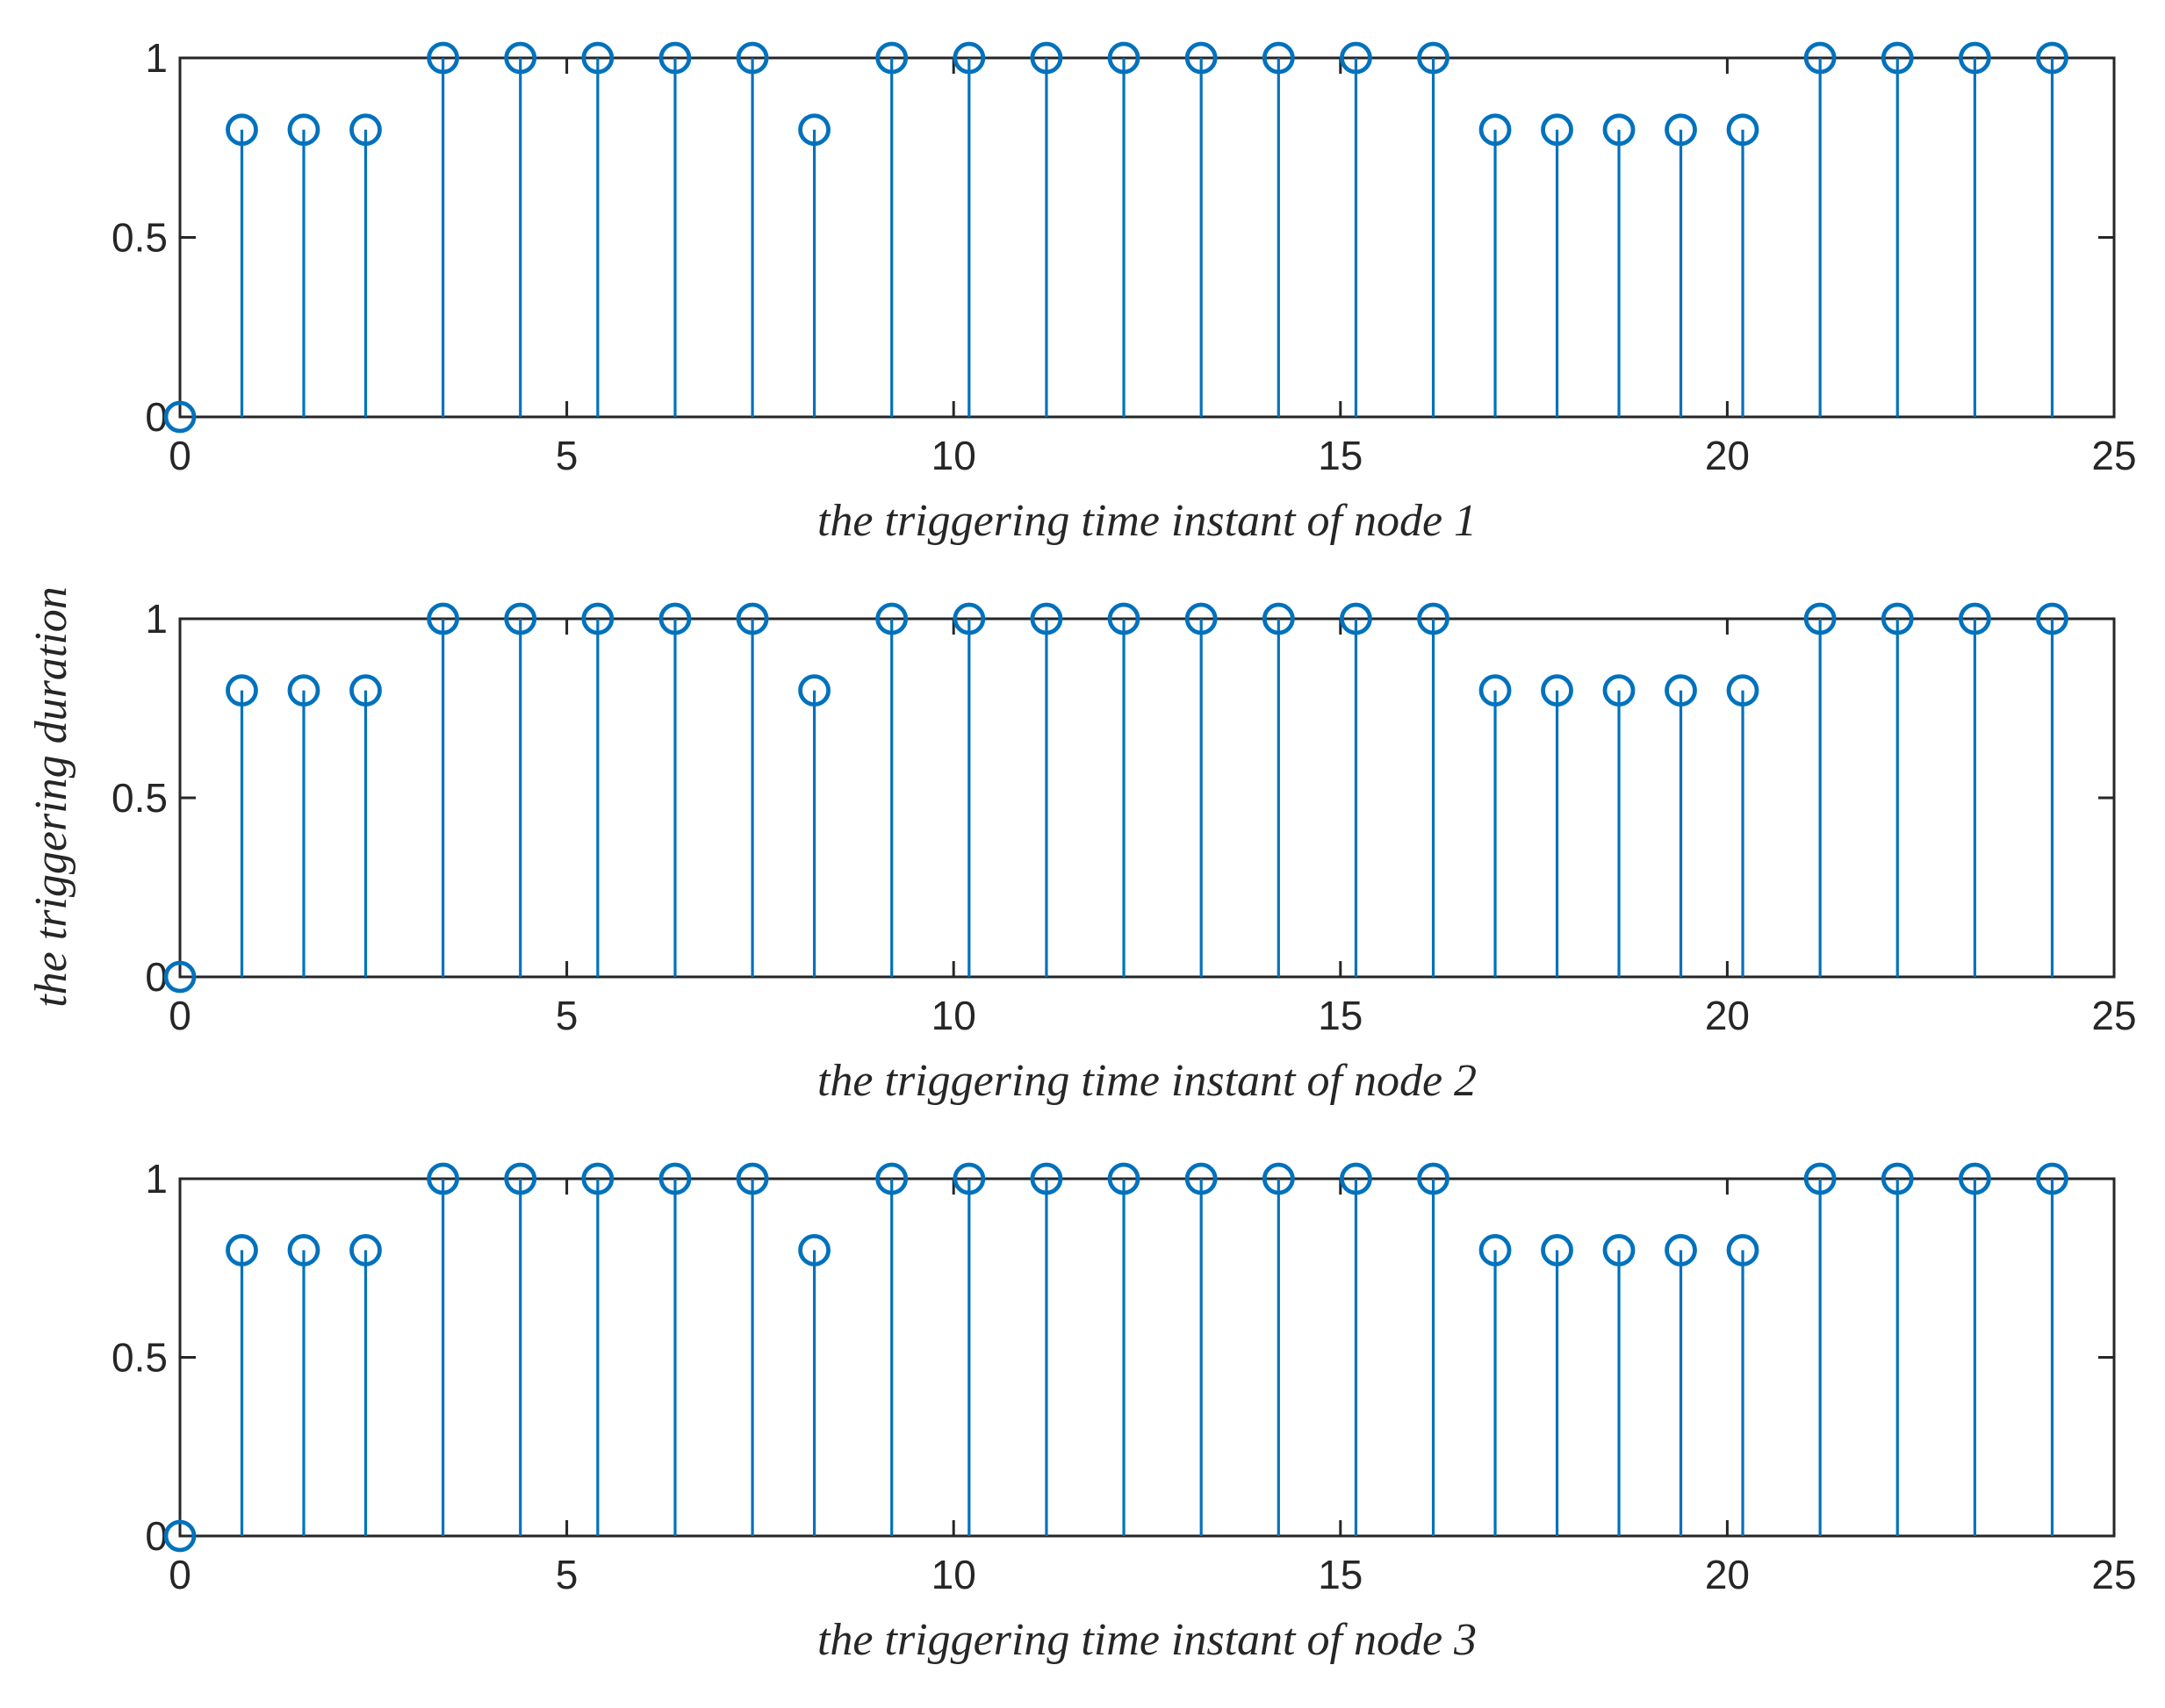  I want to click on shared-y-axis-label: the triggering duration, so click(51, 797).